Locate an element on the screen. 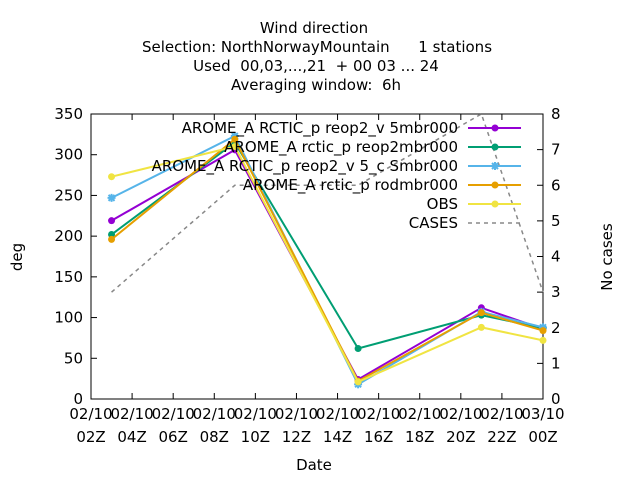 This screenshot has height=480, width=640. y2-tick-label: 8 is located at coordinates (556, 114).